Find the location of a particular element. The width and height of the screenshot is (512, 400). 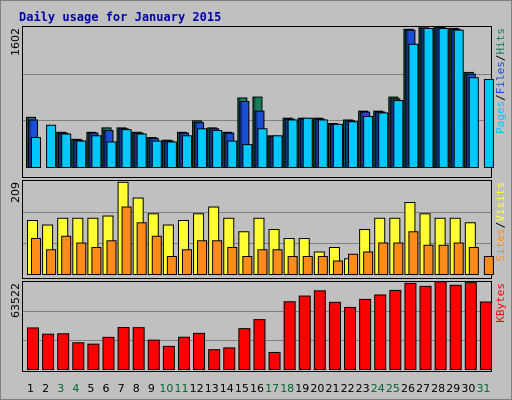

legend-item-3: / is located at coordinates (500, 58).